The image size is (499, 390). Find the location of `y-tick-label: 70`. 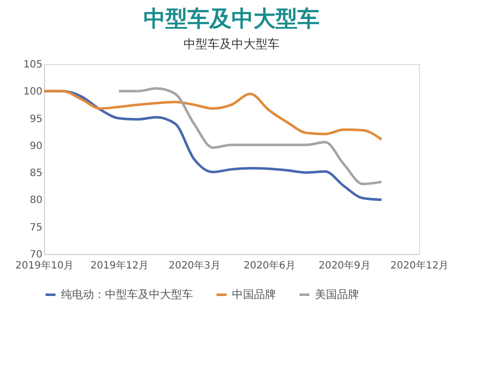

y-tick-label: 70 is located at coordinates (36, 255).